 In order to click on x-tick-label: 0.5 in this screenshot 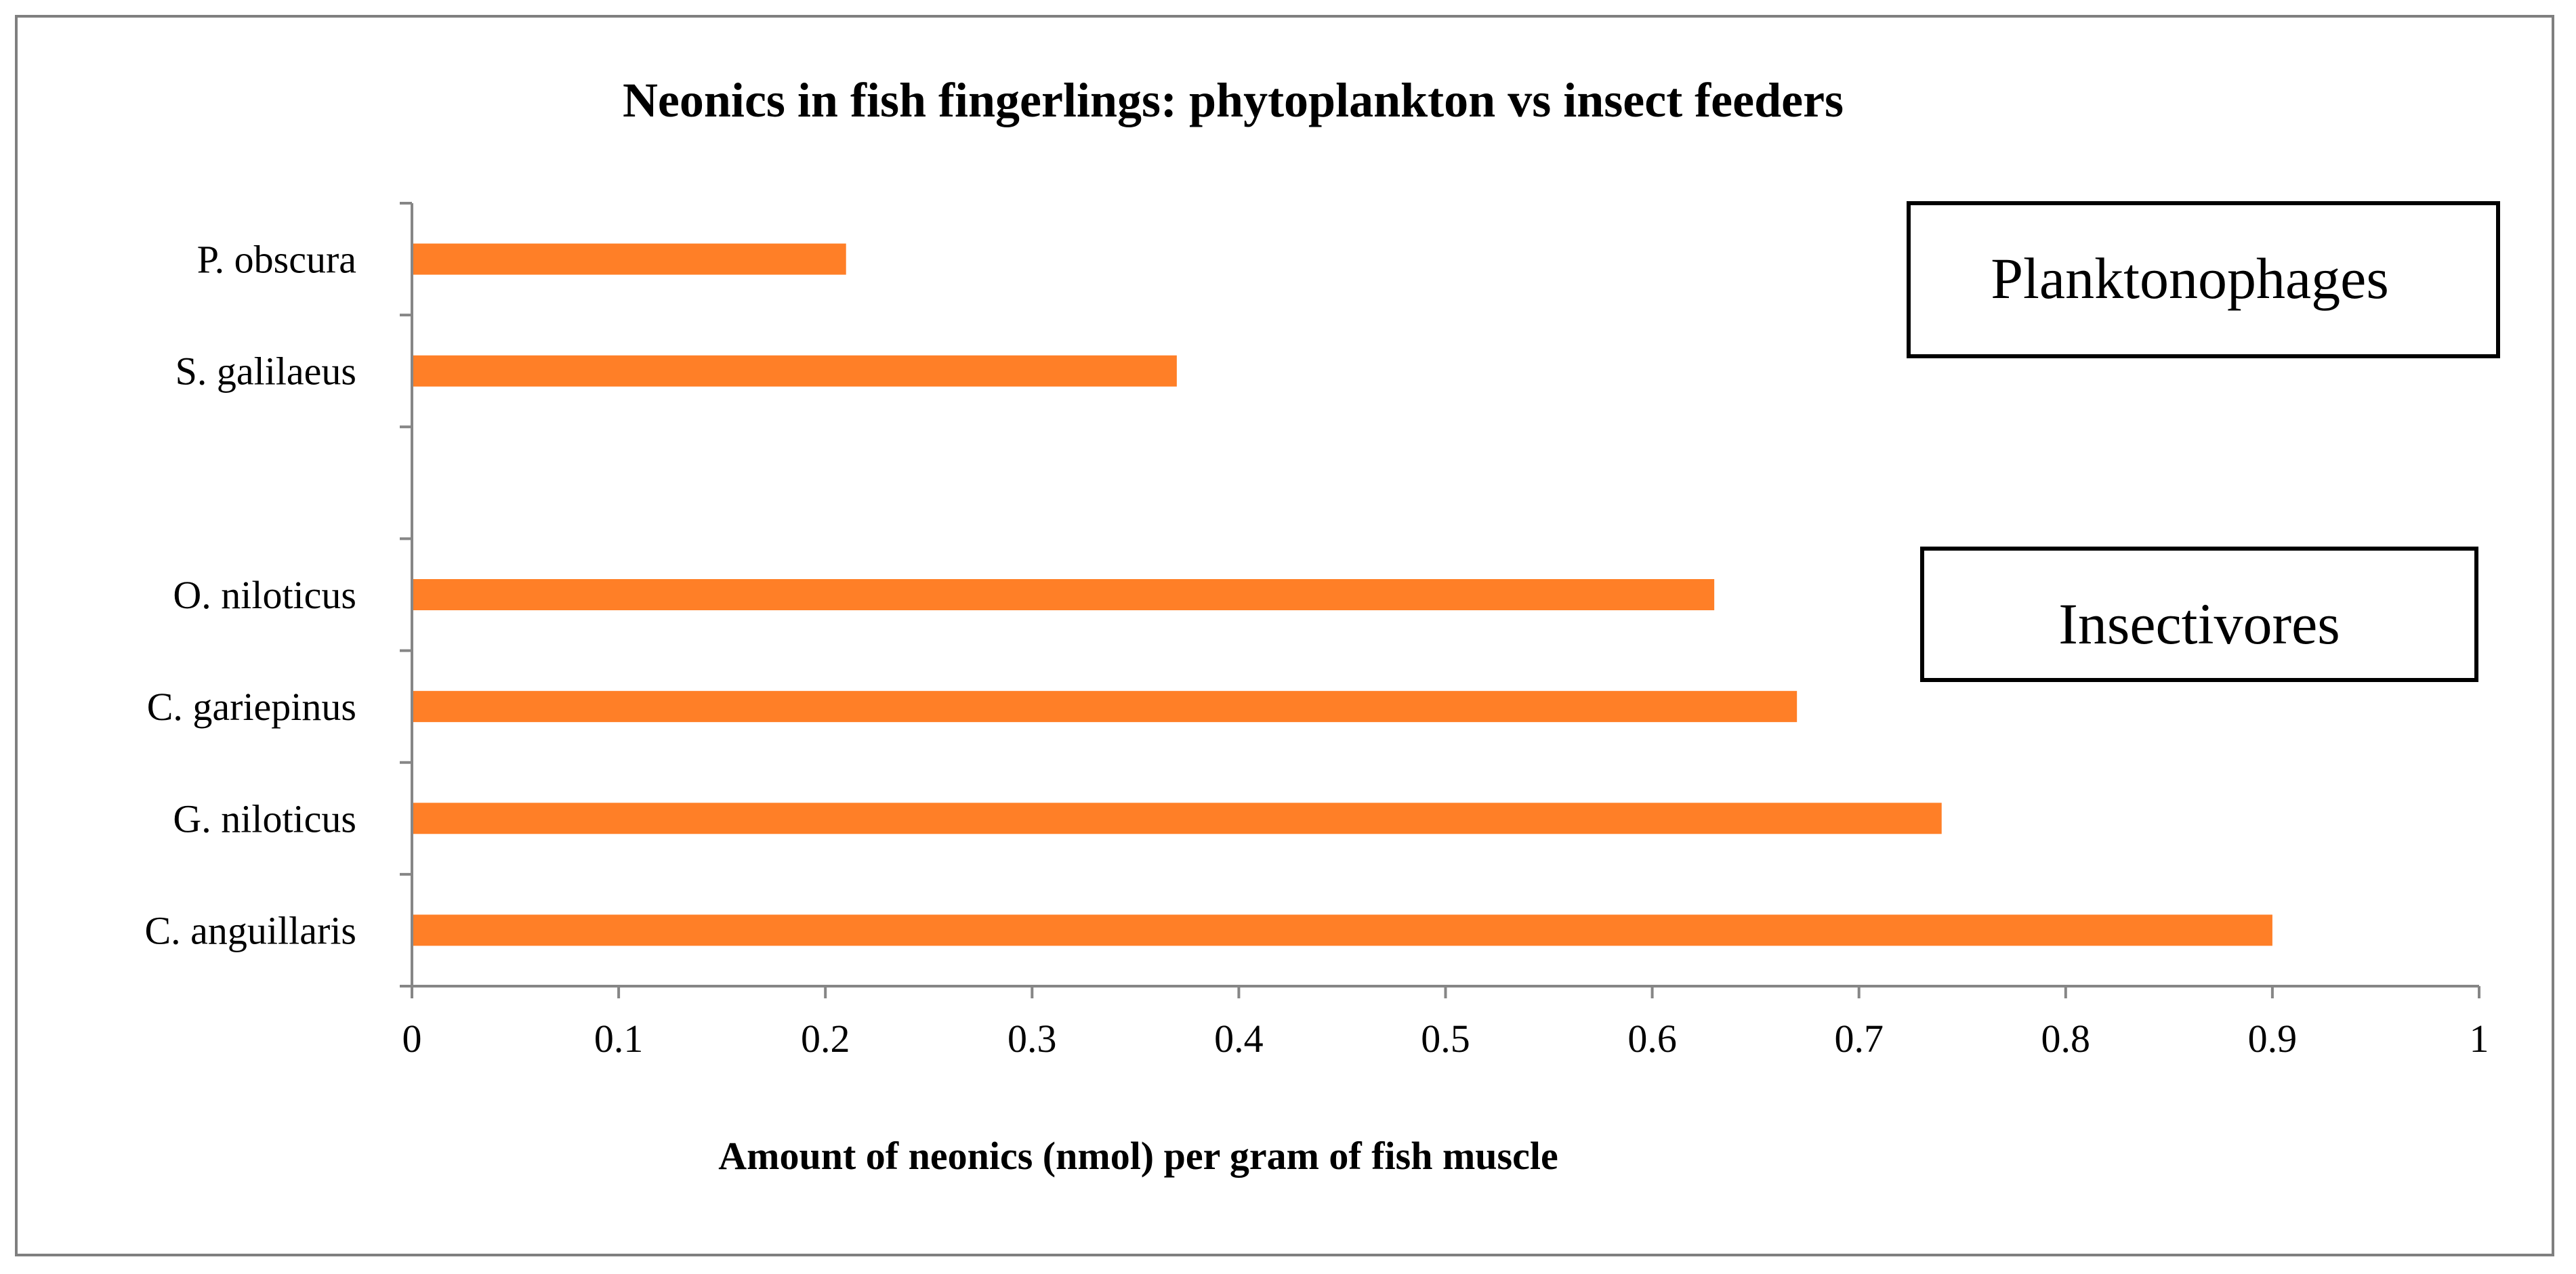, I will do `click(1445, 1039)`.